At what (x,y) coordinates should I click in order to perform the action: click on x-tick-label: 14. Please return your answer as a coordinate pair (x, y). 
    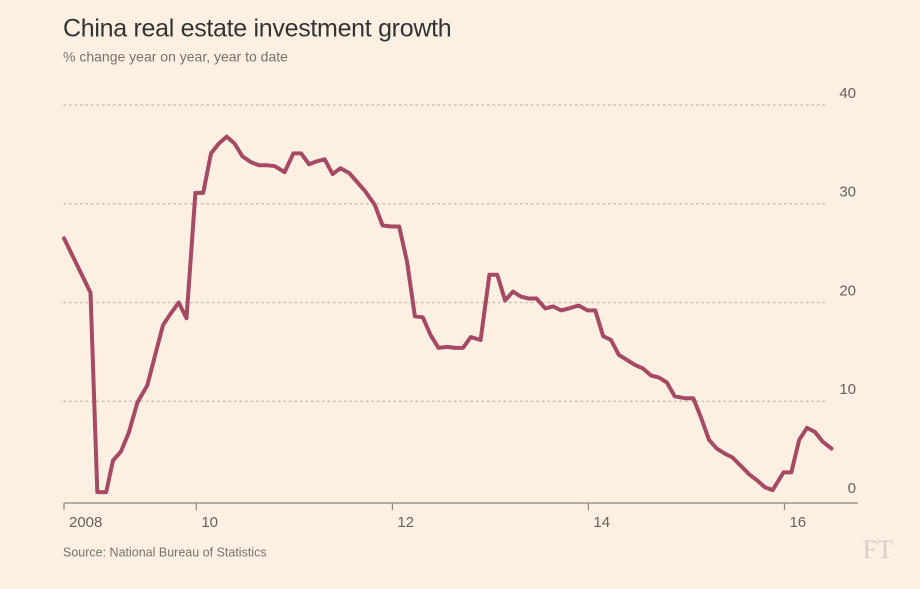
    Looking at the image, I should click on (601, 522).